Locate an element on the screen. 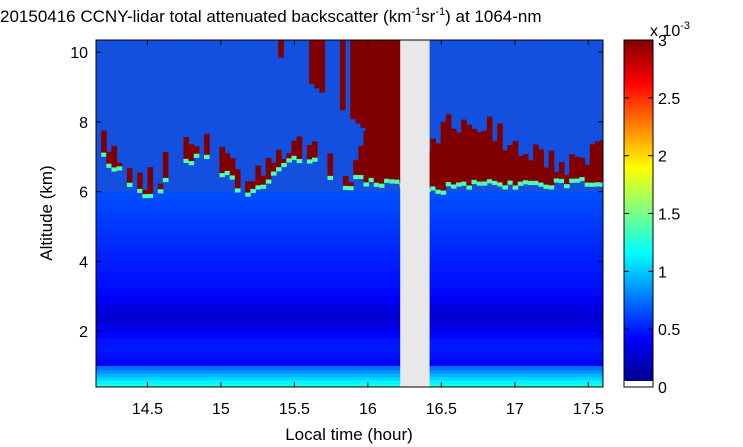 This screenshot has height=447, width=743. colorbar: 0 0.5 1 1.5 2 2.5 3 x 10-3 is located at coordinates (656, 208).